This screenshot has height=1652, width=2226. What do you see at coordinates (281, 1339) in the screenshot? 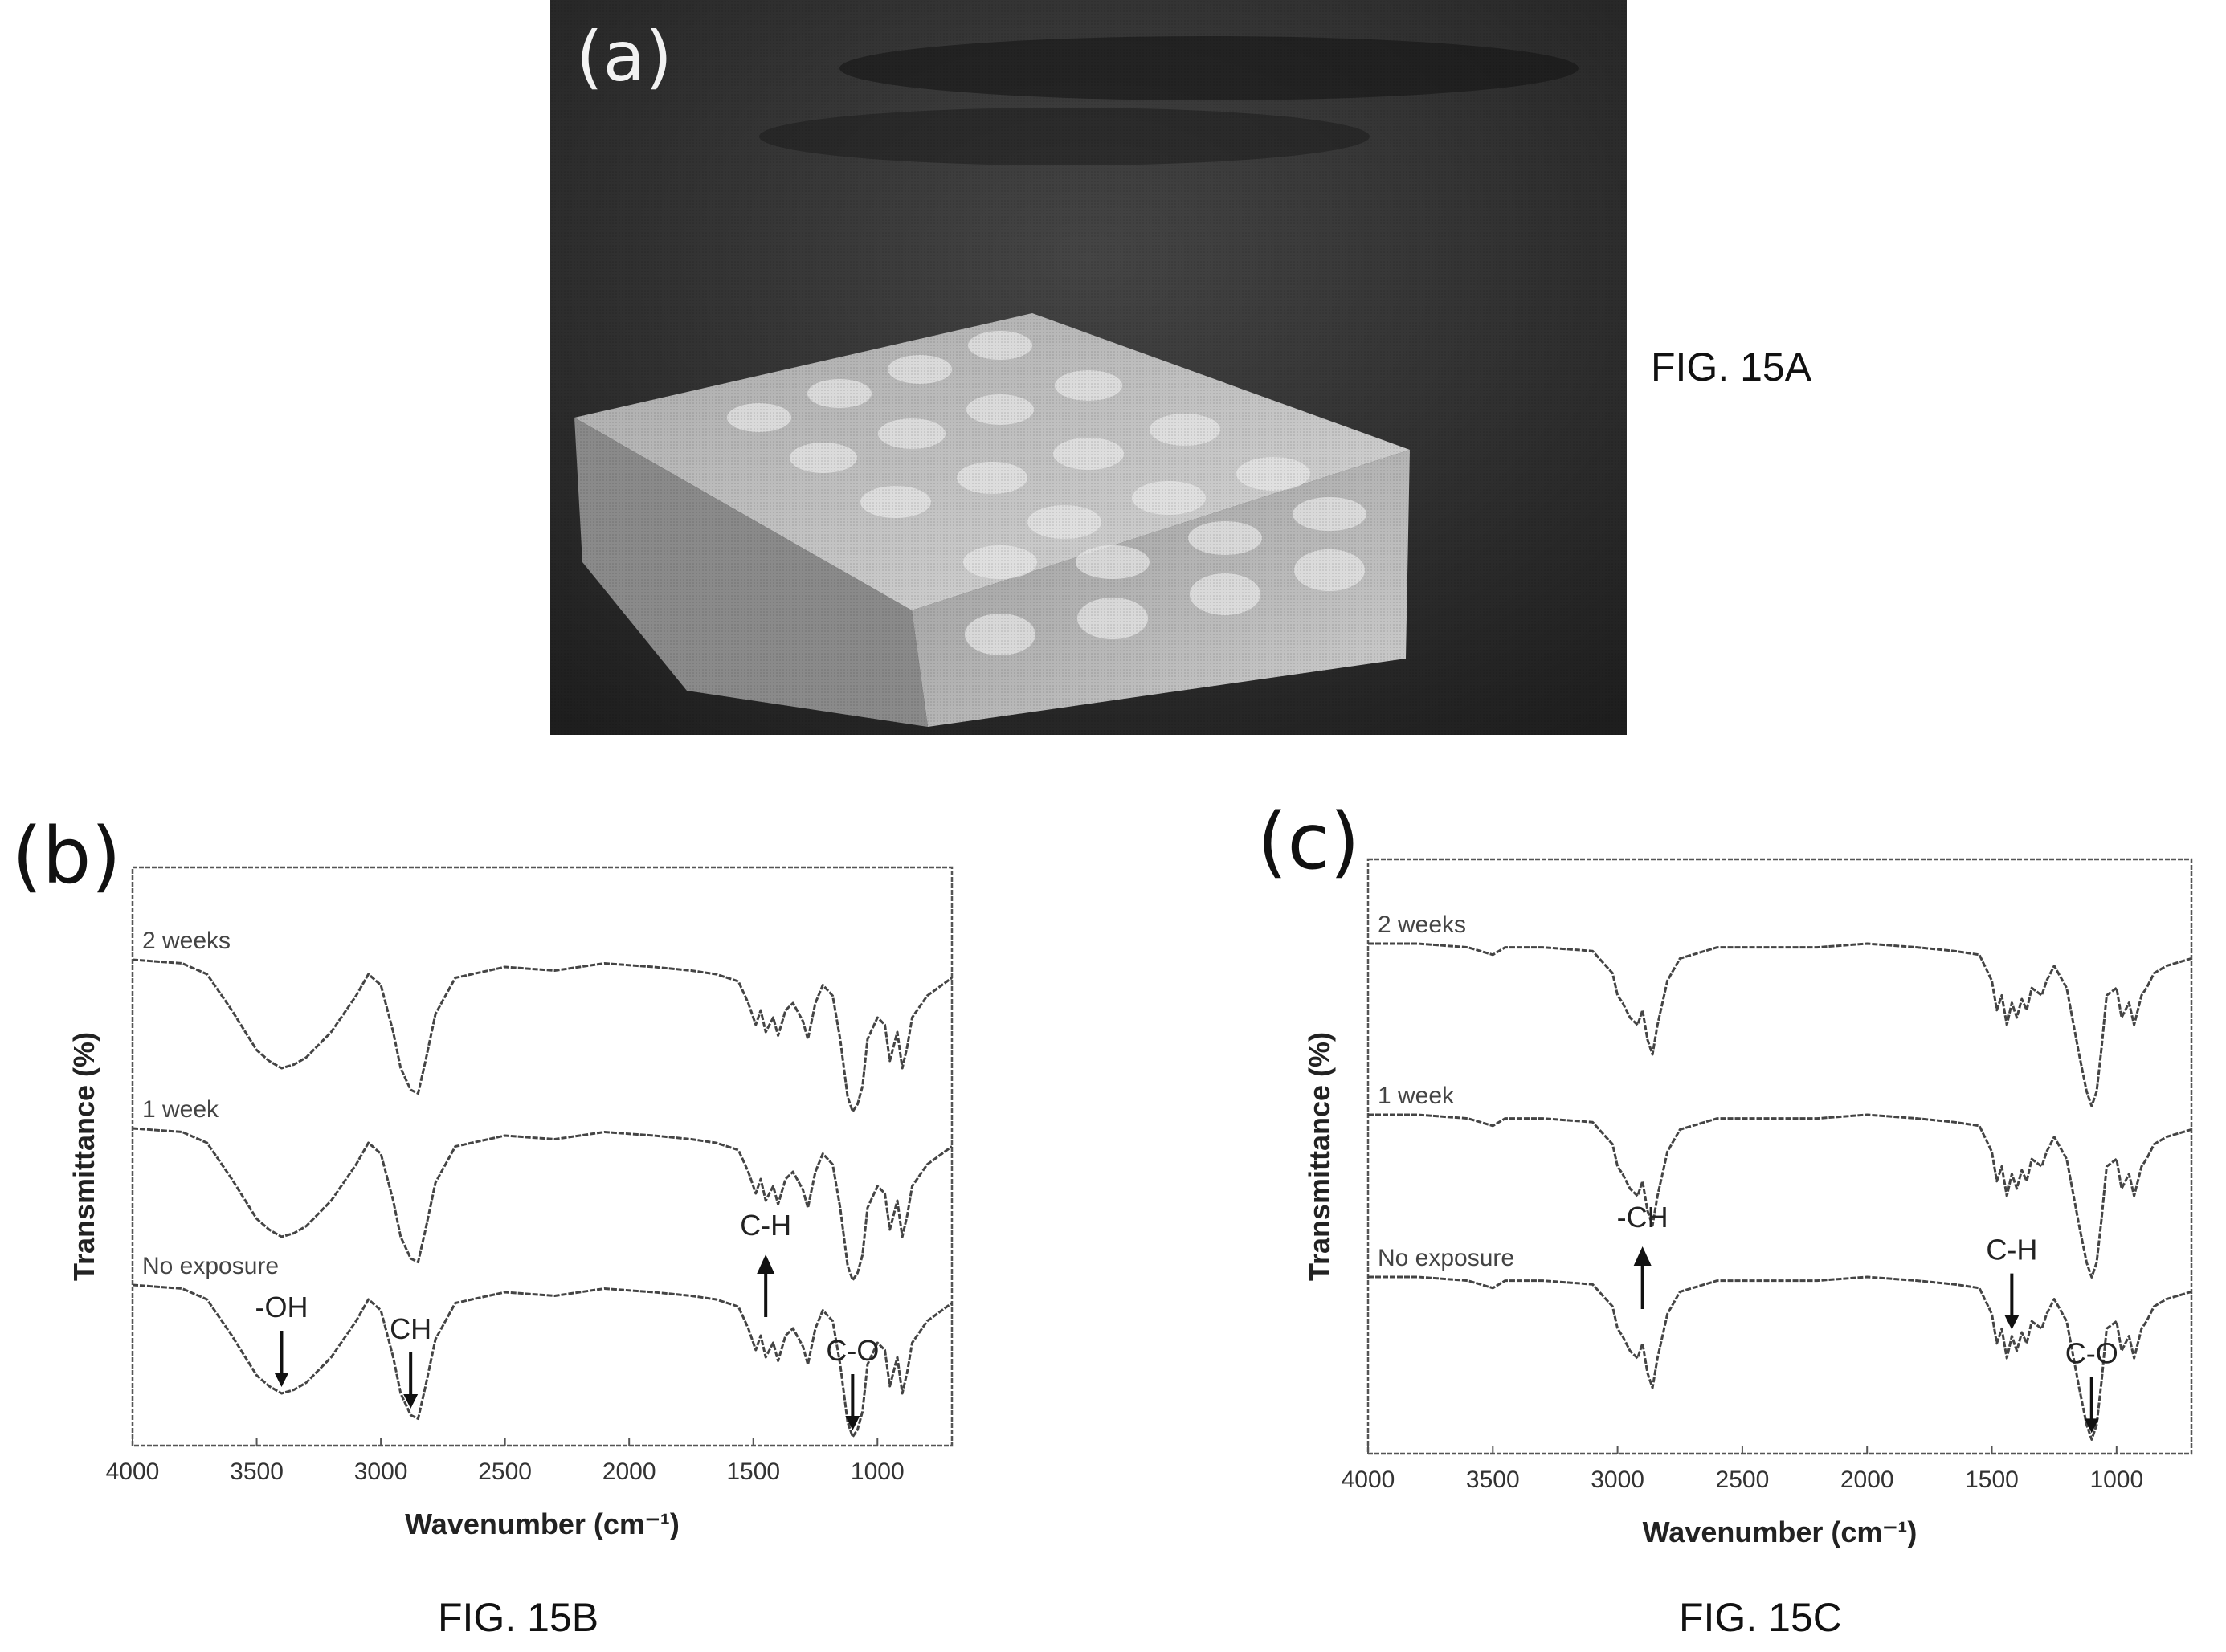
I see `annotation: -OH` at bounding box center [281, 1339].